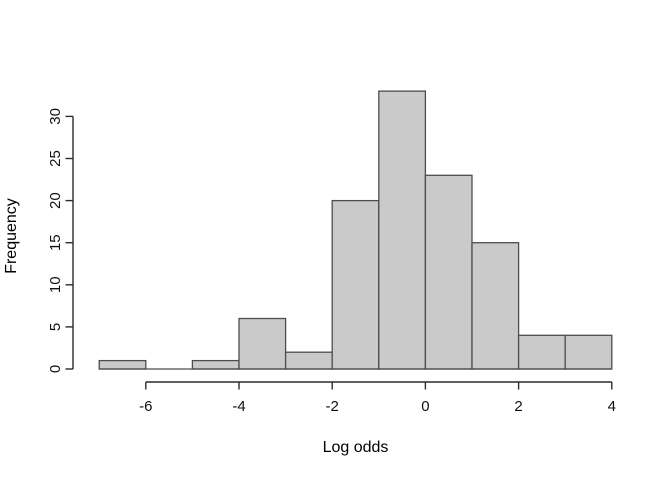  Describe the element at coordinates (356, 447) in the screenshot. I see `x-axis-title: Log odds` at that location.